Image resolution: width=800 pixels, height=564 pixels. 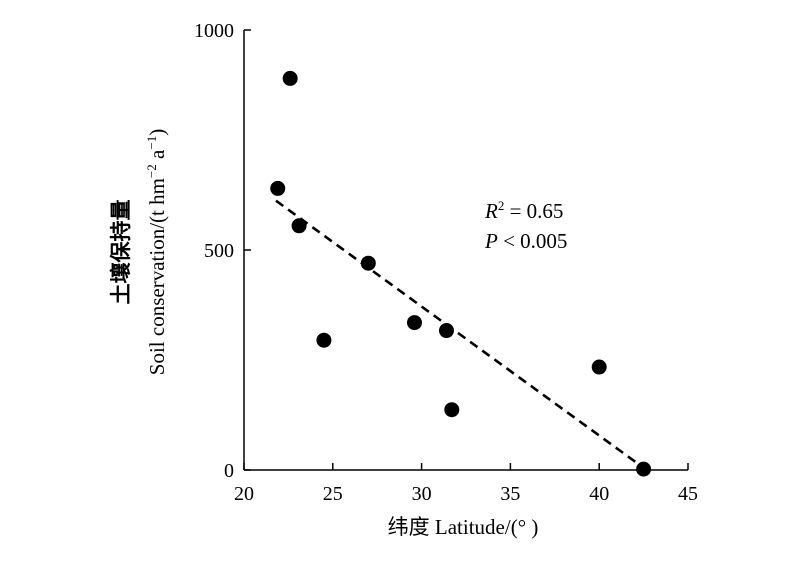 What do you see at coordinates (214, 31) in the screenshot?
I see `y-tick-label: 1000` at bounding box center [214, 31].